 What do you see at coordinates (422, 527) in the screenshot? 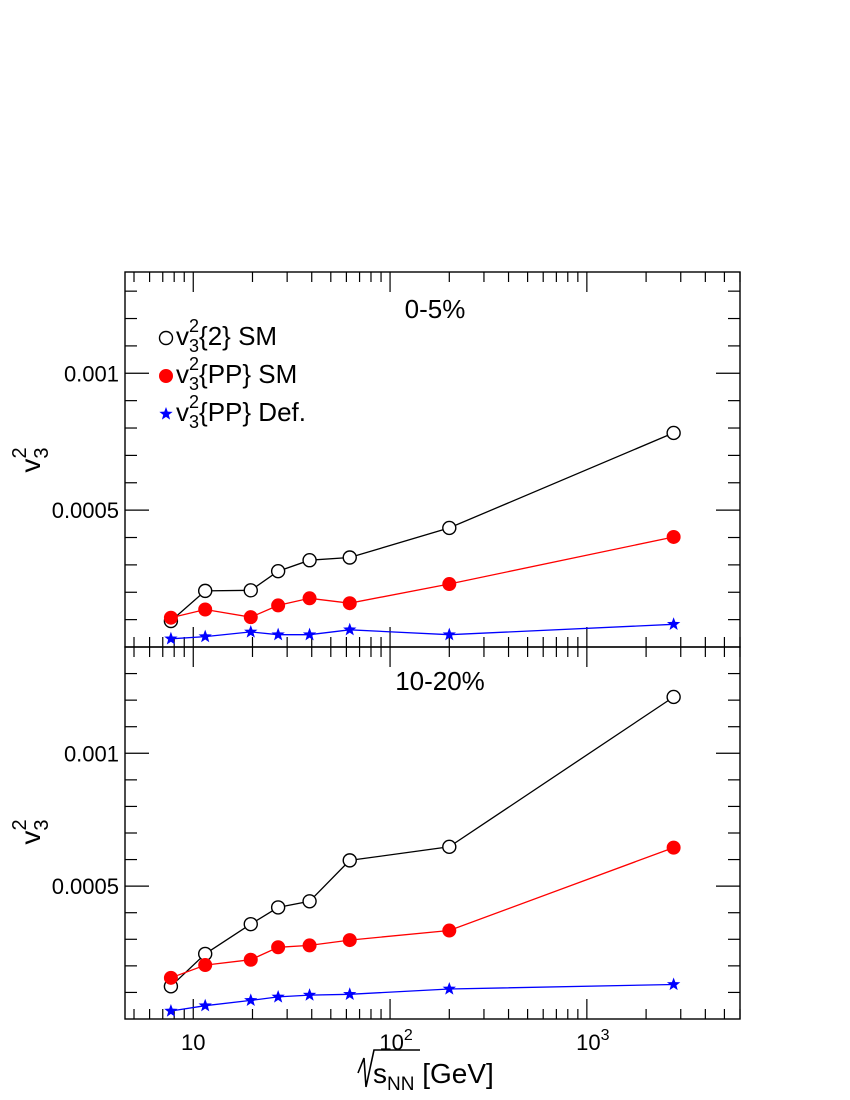
I see `series-line-v3_2_SM` at bounding box center [422, 527].